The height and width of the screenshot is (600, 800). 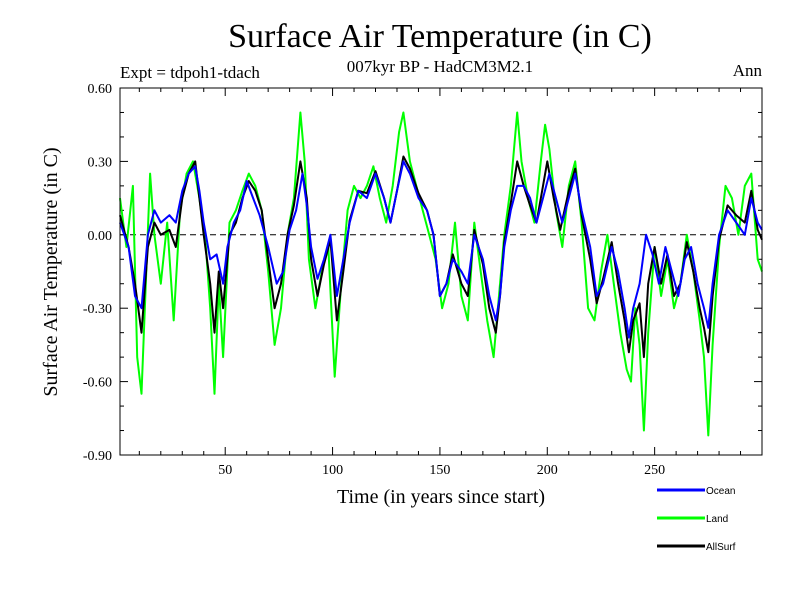 I want to click on x-tick-label: 150, so click(x=439, y=470).